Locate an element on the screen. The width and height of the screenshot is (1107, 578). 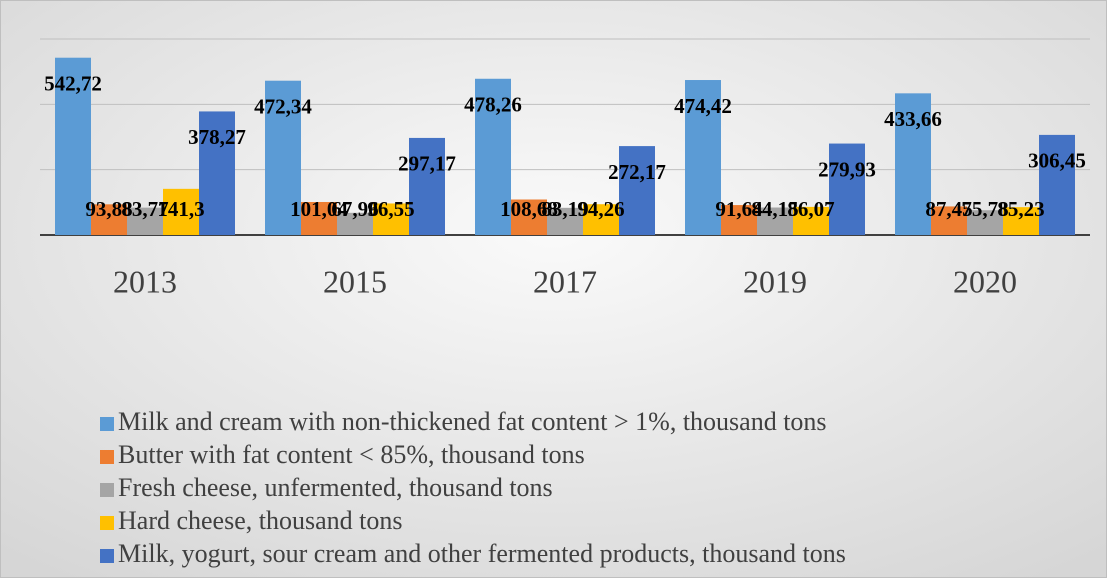
data-label: 83,77 is located at coordinates (144, 209).